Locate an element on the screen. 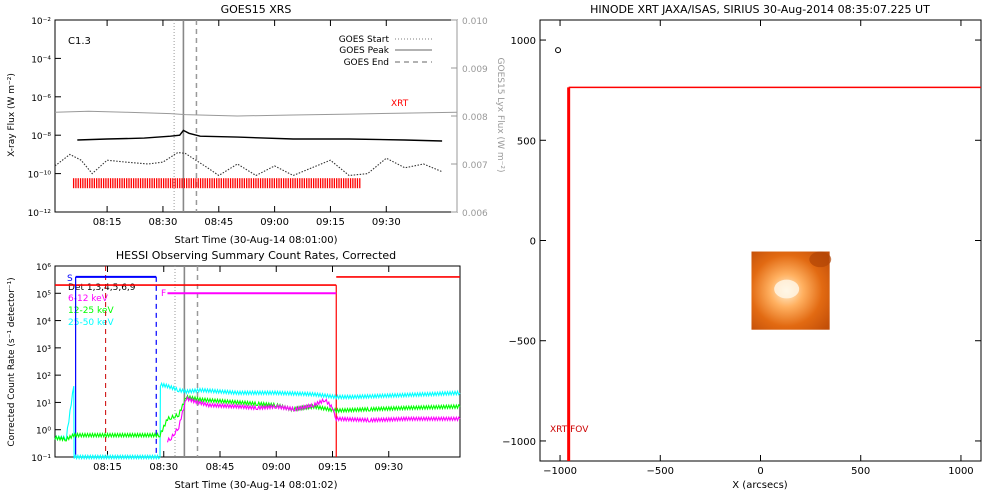 The width and height of the screenshot is (1000, 500). goes-legend-start: GOES Start is located at coordinates (364, 40).